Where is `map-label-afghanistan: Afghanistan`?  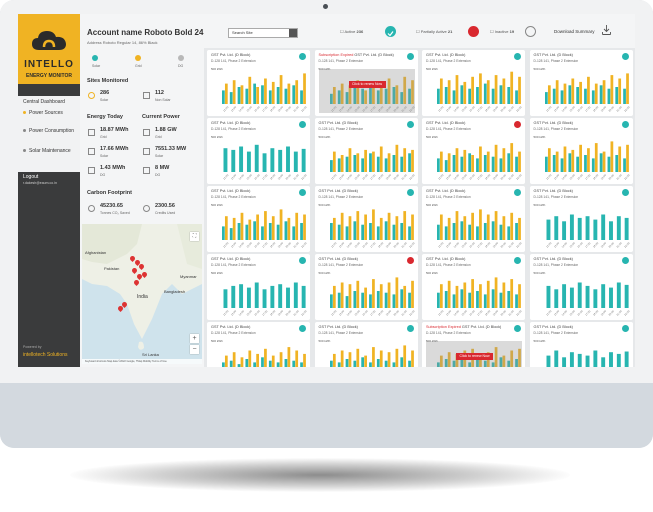 map-label-afghanistan: Afghanistan is located at coordinates (96, 252).